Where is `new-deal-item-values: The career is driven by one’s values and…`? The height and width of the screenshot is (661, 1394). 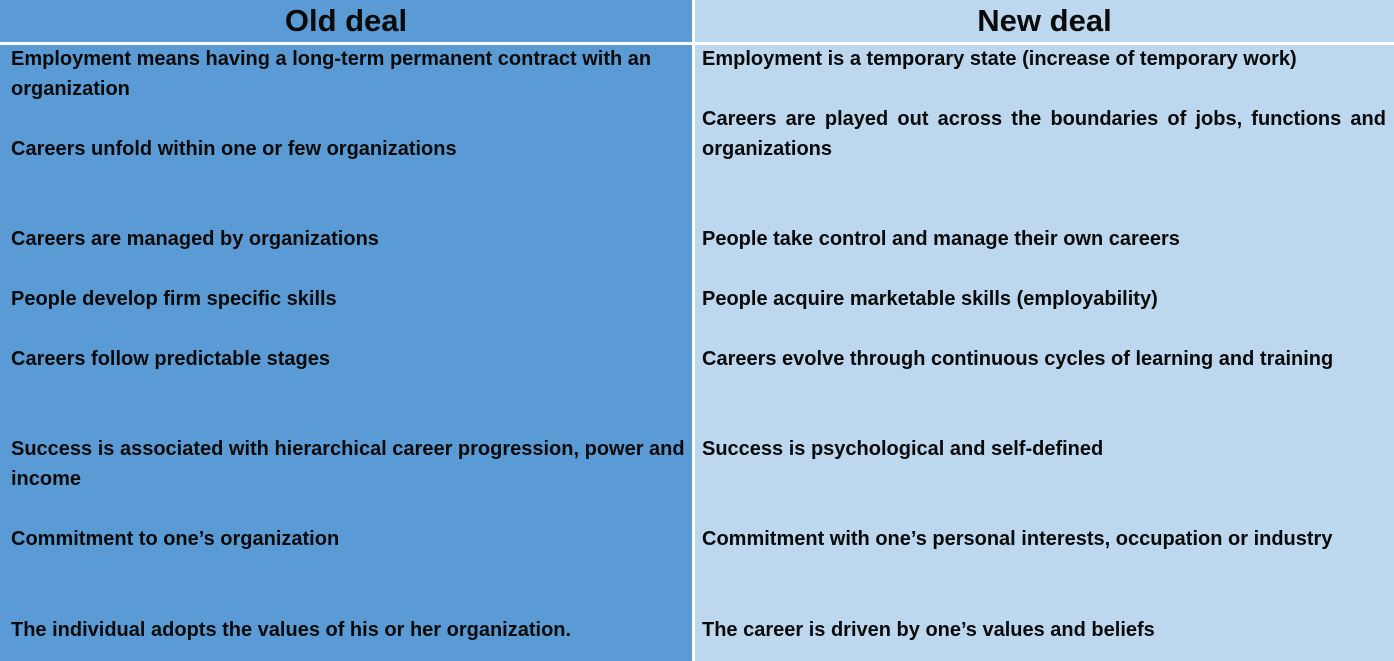
new-deal-item-values: The career is driven by one’s values and… is located at coordinates (928, 630).